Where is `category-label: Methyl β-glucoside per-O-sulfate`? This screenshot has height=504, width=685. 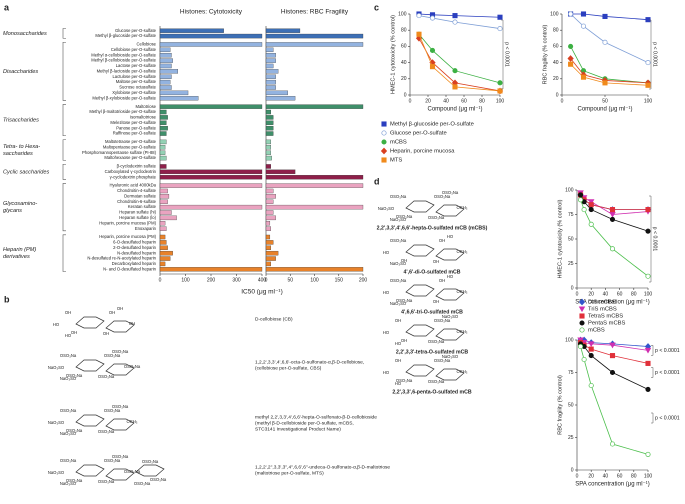
category-label: Methyl β-glucoside per-O-sulfate is located at coordinates (125, 35).